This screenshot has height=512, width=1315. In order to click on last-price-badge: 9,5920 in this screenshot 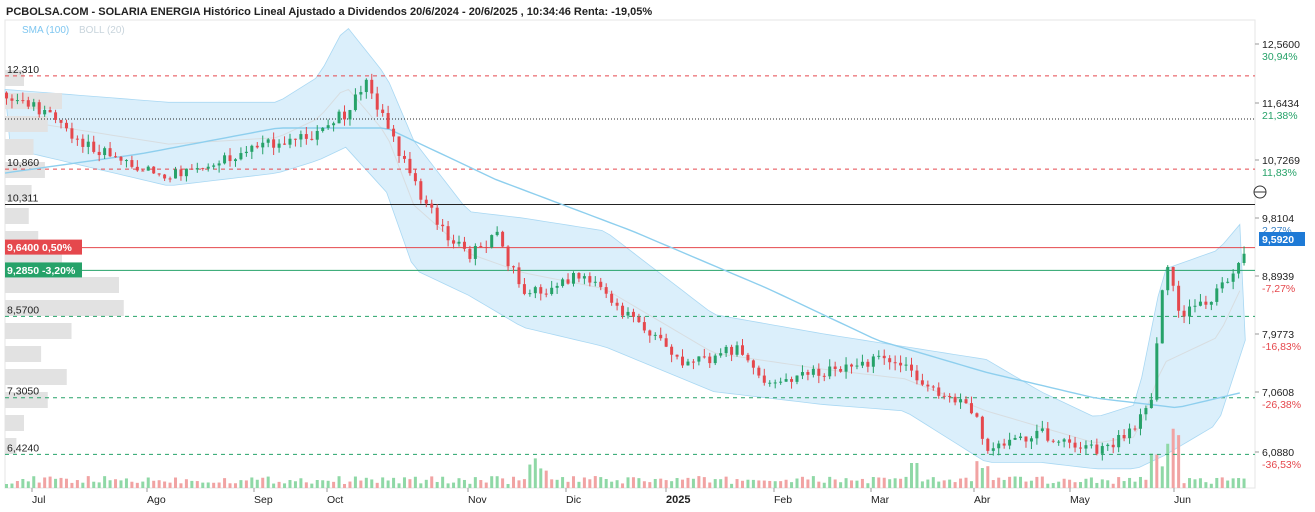, I will do `click(1282, 239)`.